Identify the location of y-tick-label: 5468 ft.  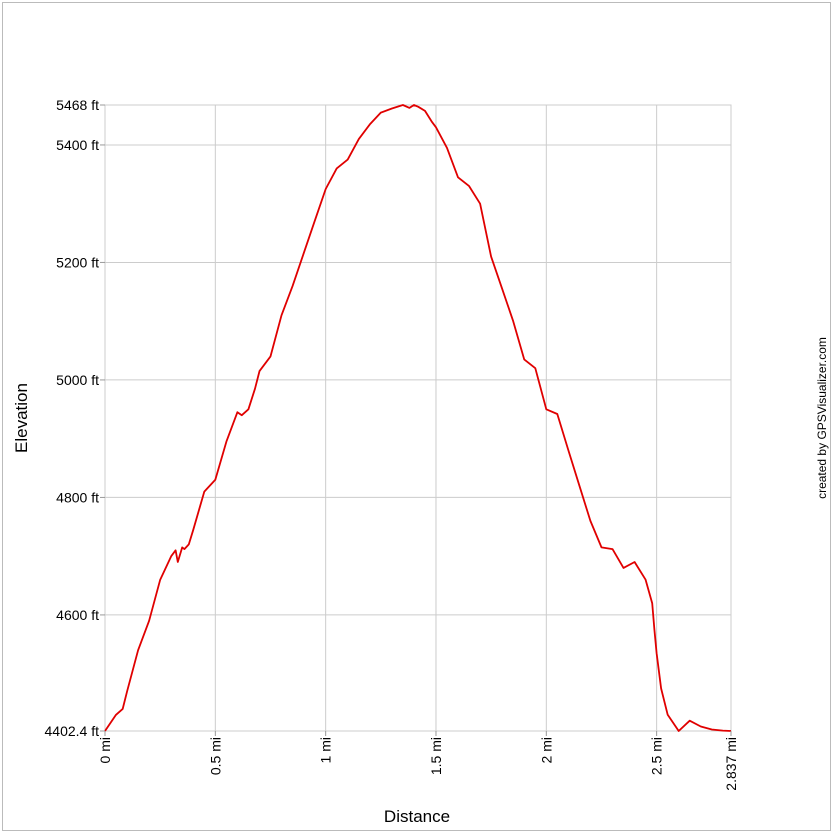
(77, 105).